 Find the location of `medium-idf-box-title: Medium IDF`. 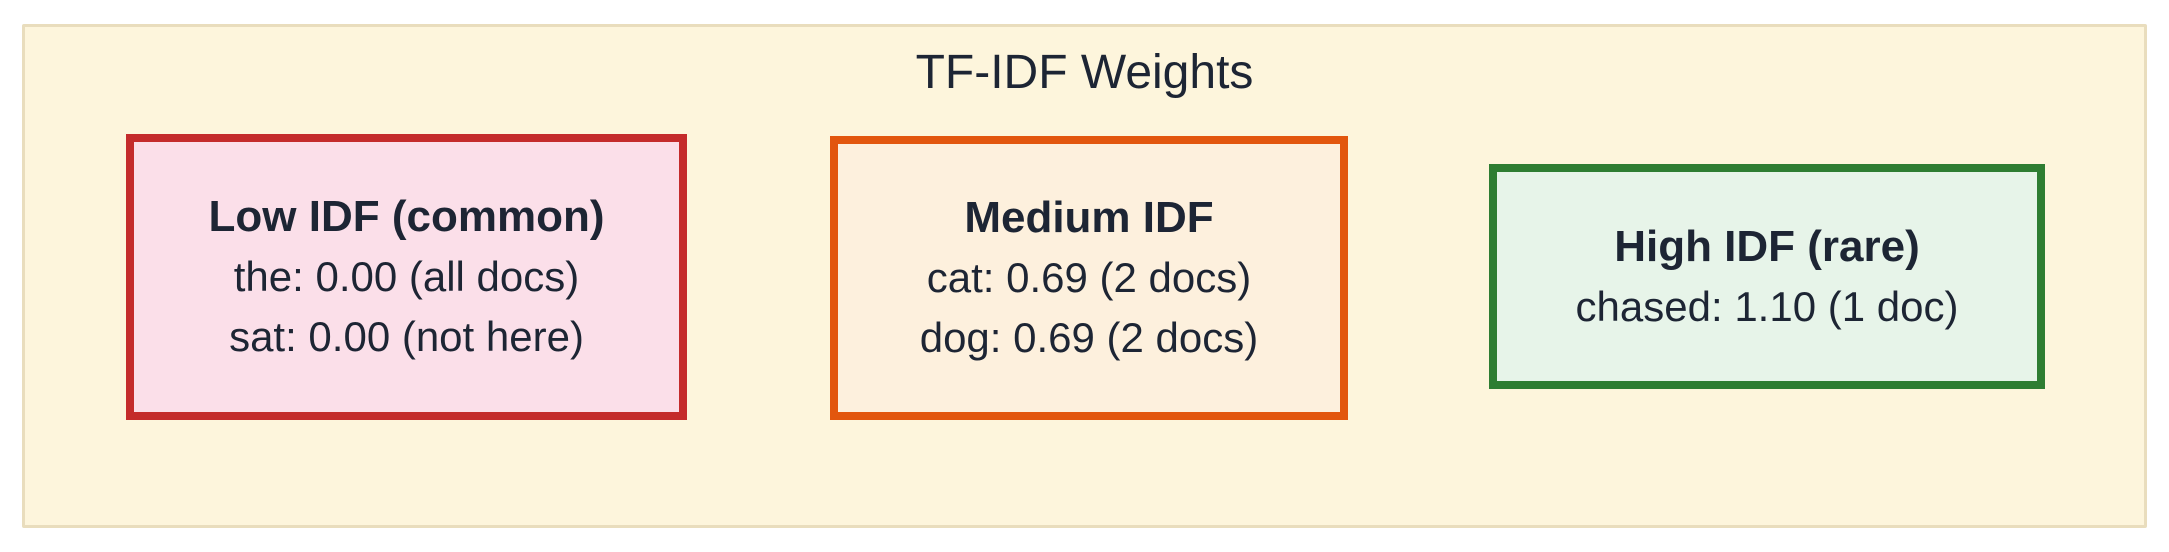

medium-idf-box-title: Medium IDF is located at coordinates (1089, 218).